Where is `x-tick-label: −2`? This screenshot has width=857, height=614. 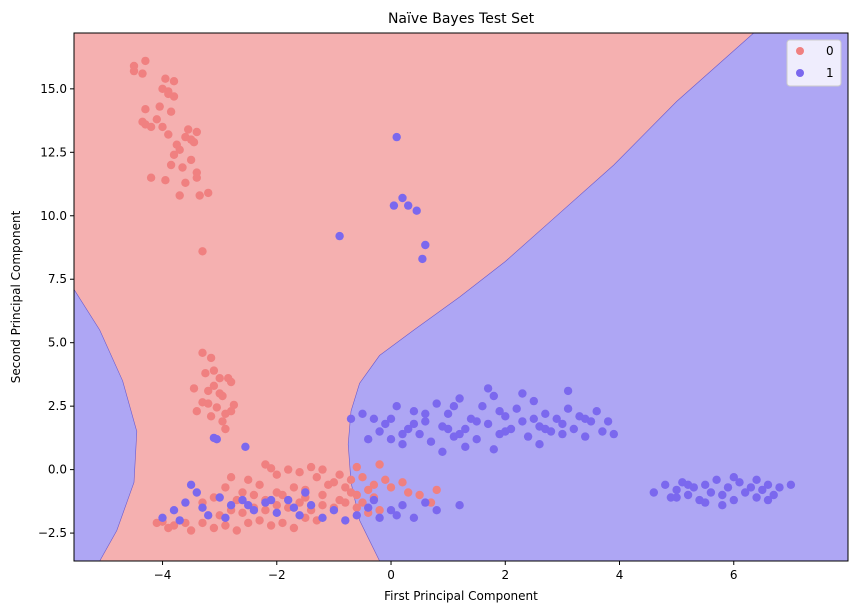 x-tick-label: −2 is located at coordinates (277, 575).